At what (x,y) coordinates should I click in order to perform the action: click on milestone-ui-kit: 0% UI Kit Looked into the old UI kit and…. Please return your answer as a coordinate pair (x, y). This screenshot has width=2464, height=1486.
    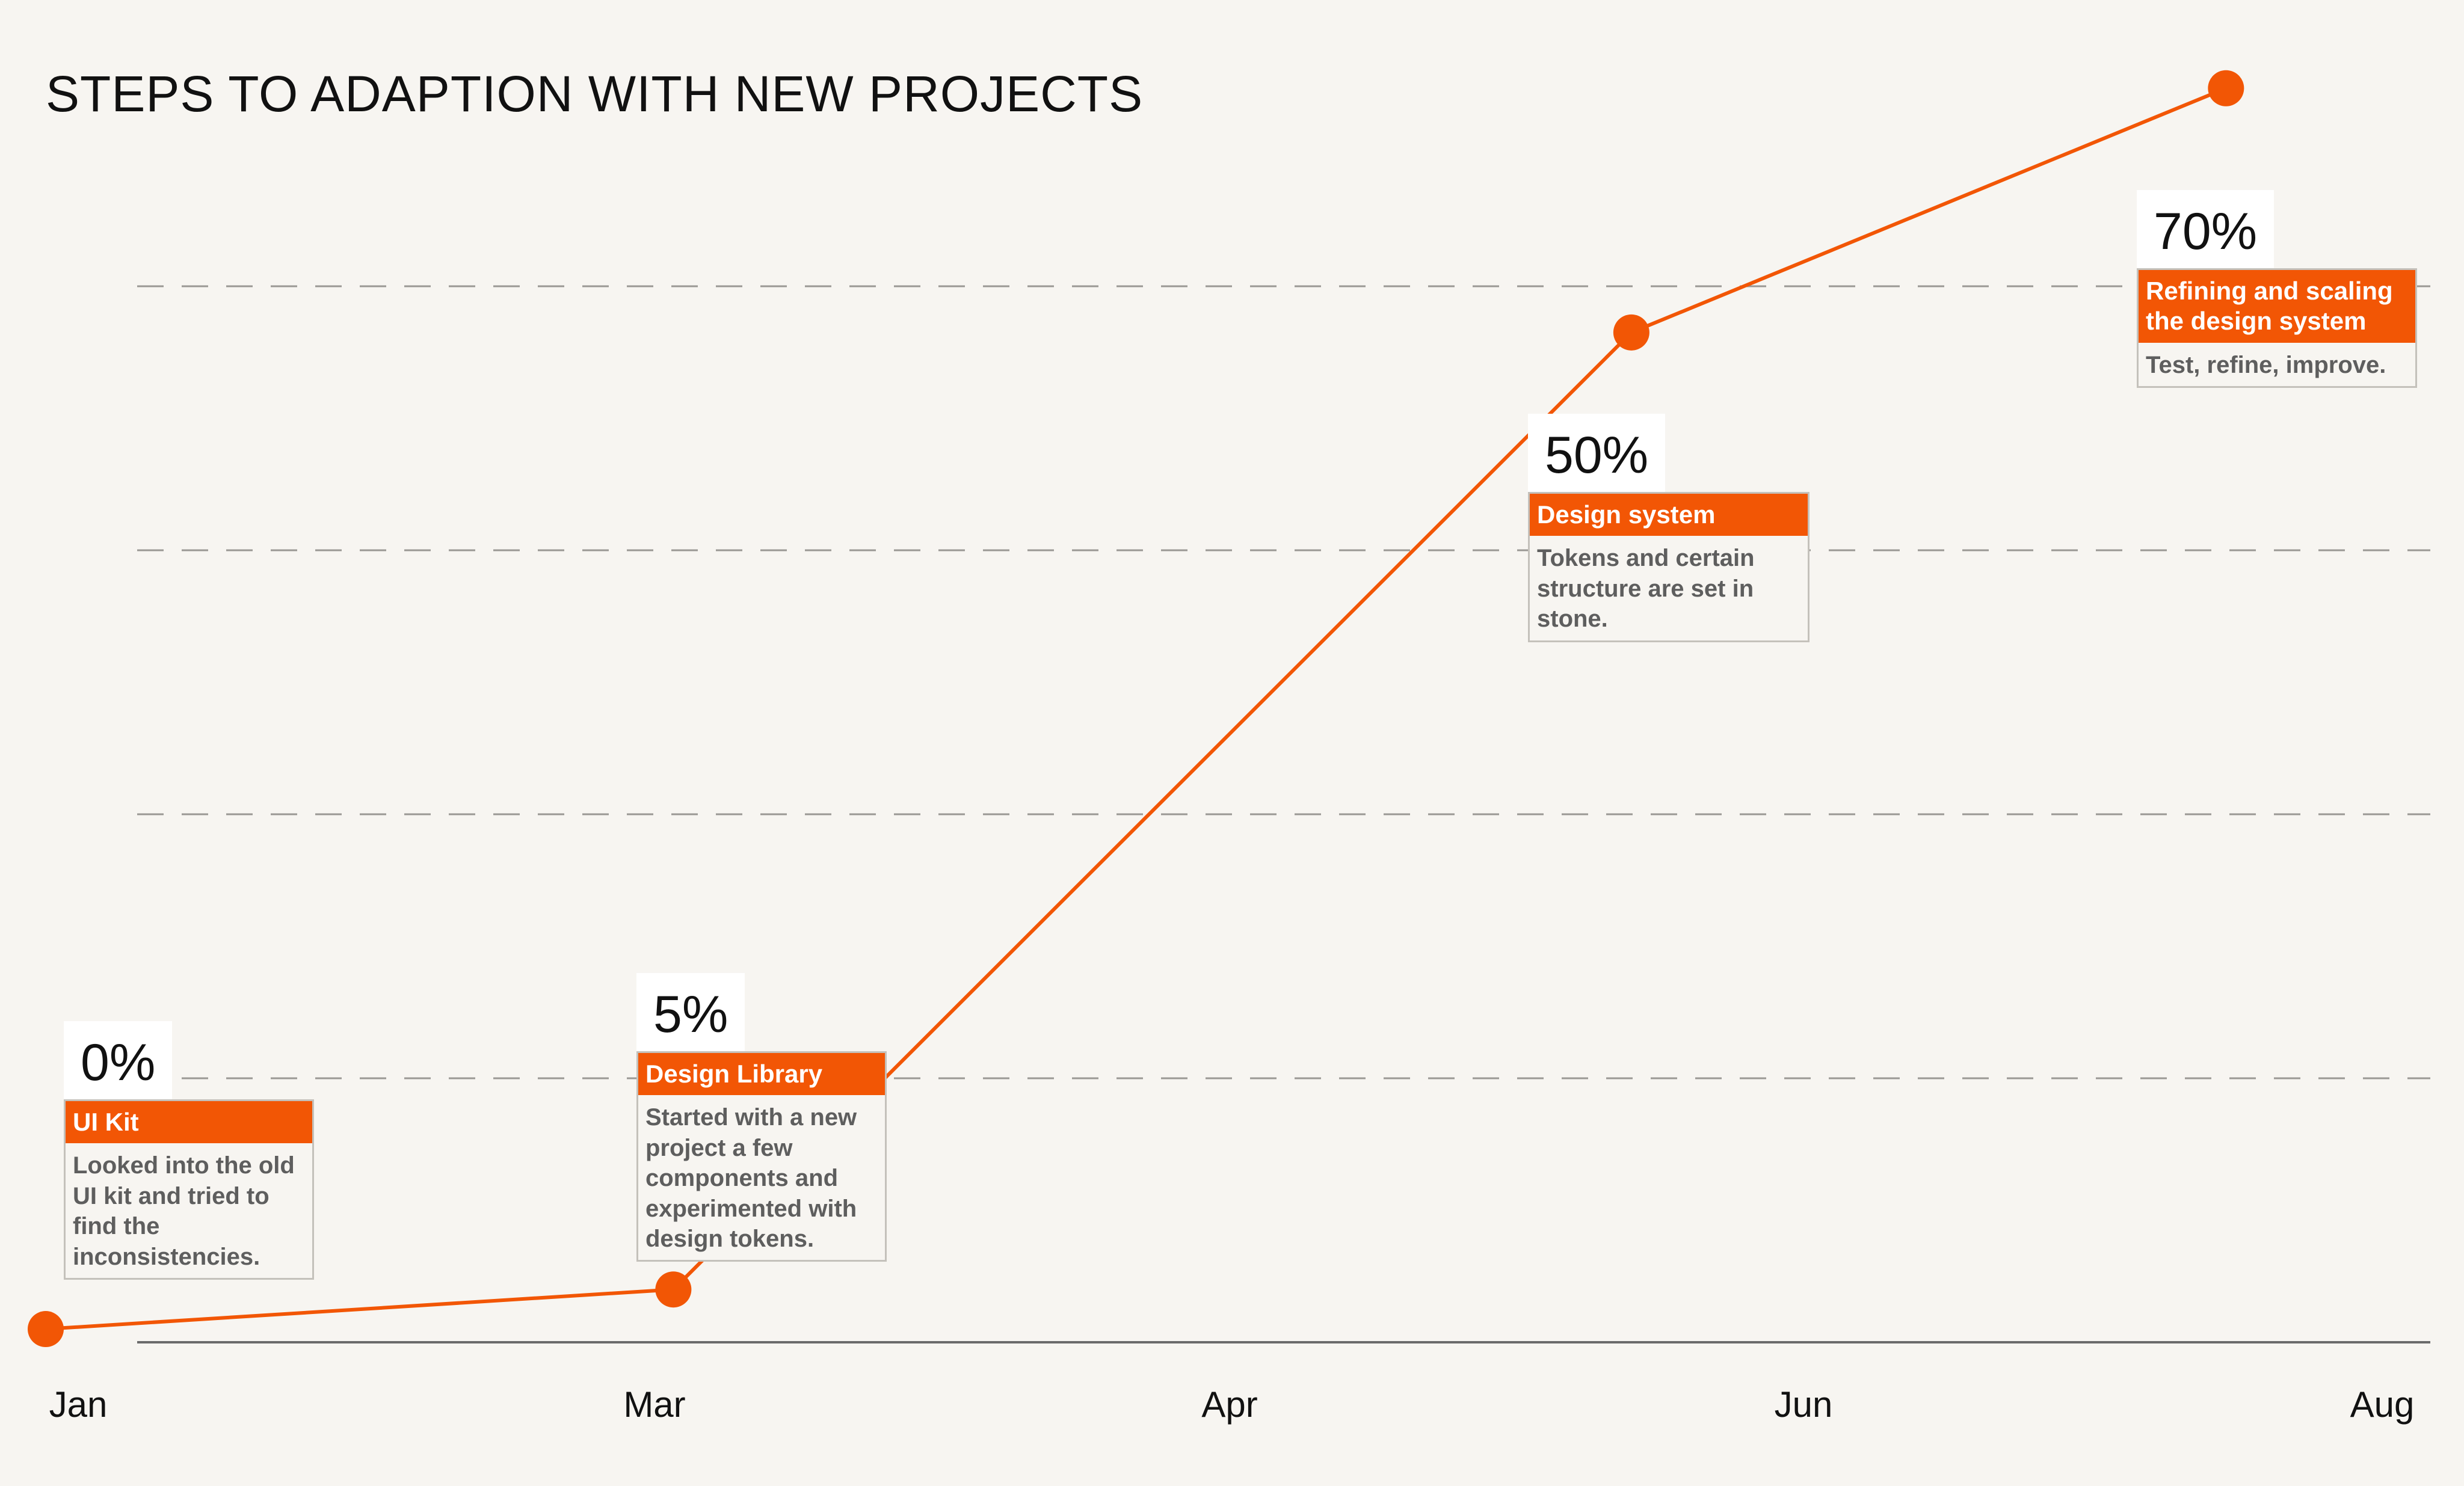
    Looking at the image, I should click on (189, 1150).